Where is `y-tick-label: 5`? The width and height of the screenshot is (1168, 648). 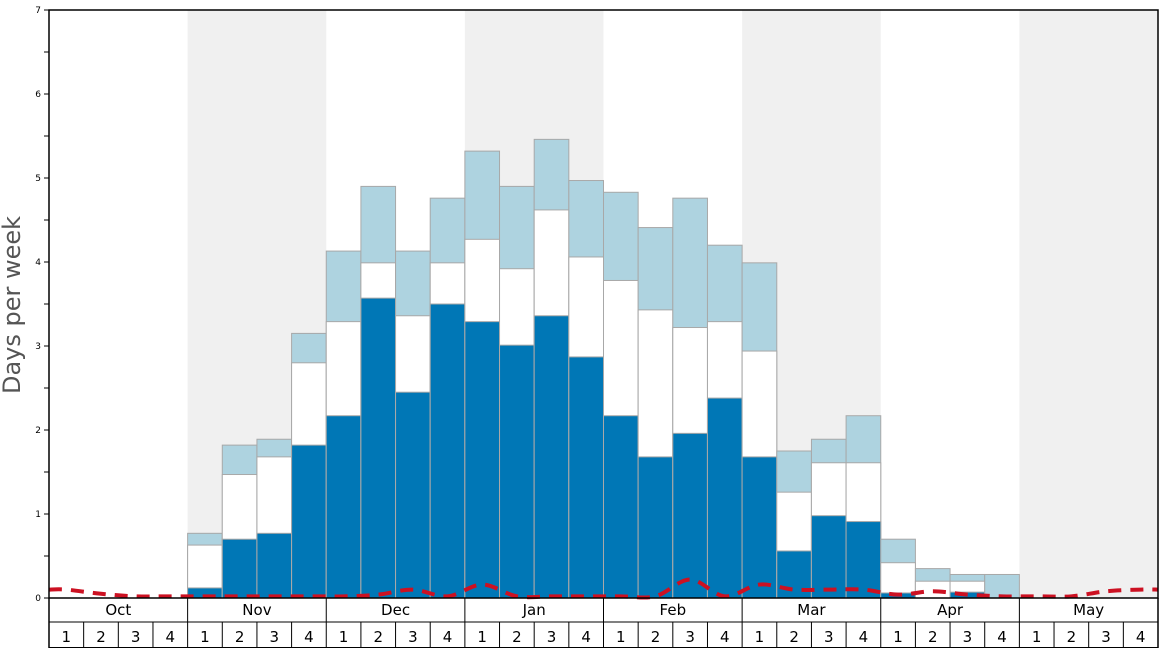 y-tick-label: 5 is located at coordinates (38, 179).